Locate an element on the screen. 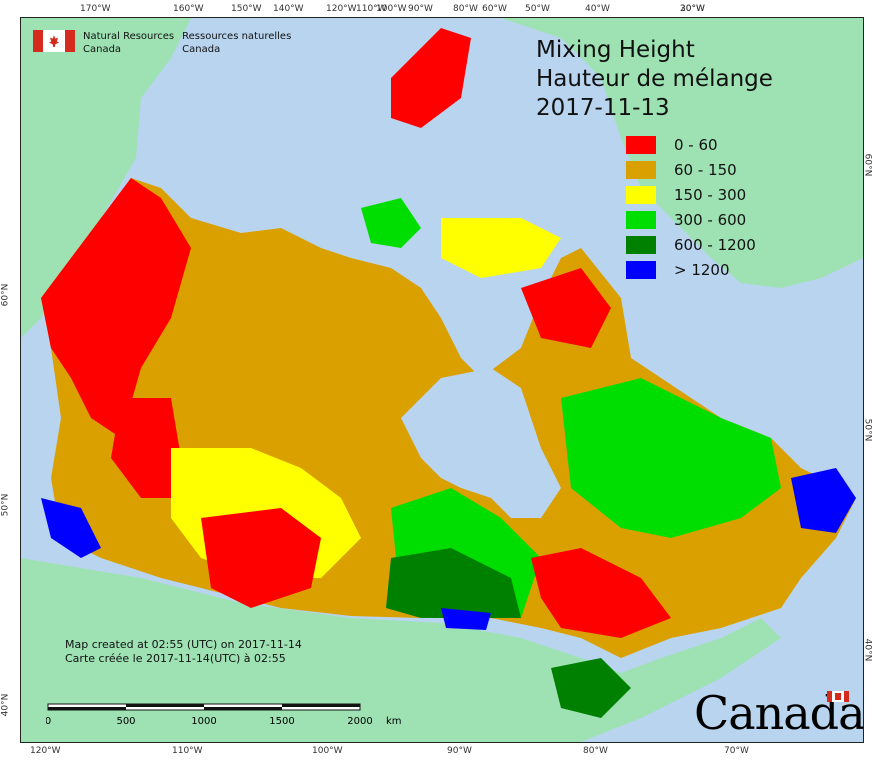  legend-label: 60 - 150 is located at coordinates (705, 169).